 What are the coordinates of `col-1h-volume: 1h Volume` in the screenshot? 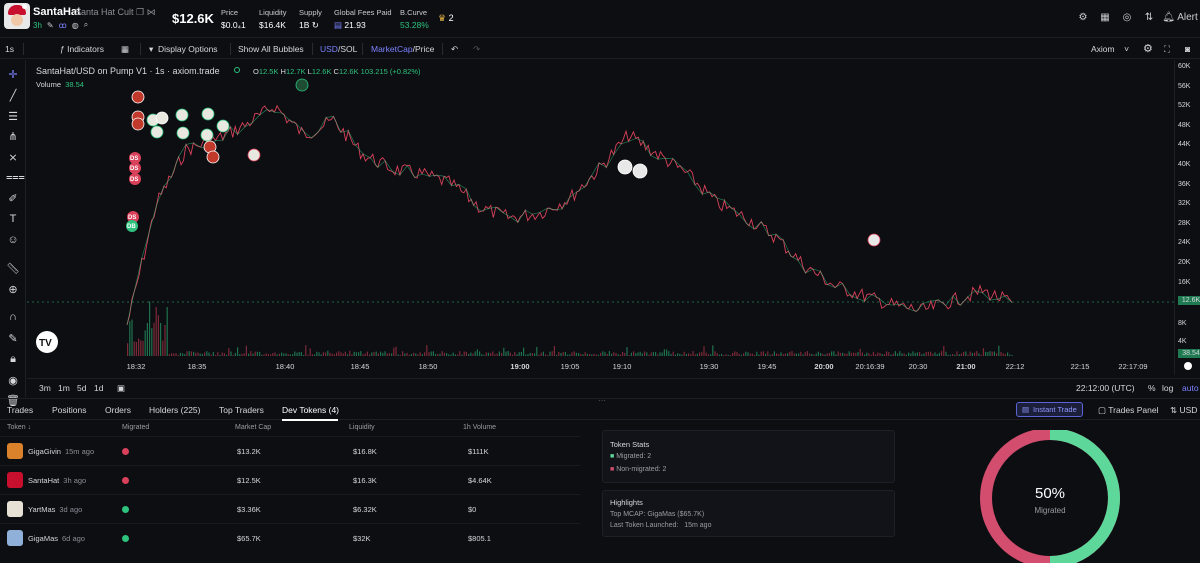 It's located at (480, 427).